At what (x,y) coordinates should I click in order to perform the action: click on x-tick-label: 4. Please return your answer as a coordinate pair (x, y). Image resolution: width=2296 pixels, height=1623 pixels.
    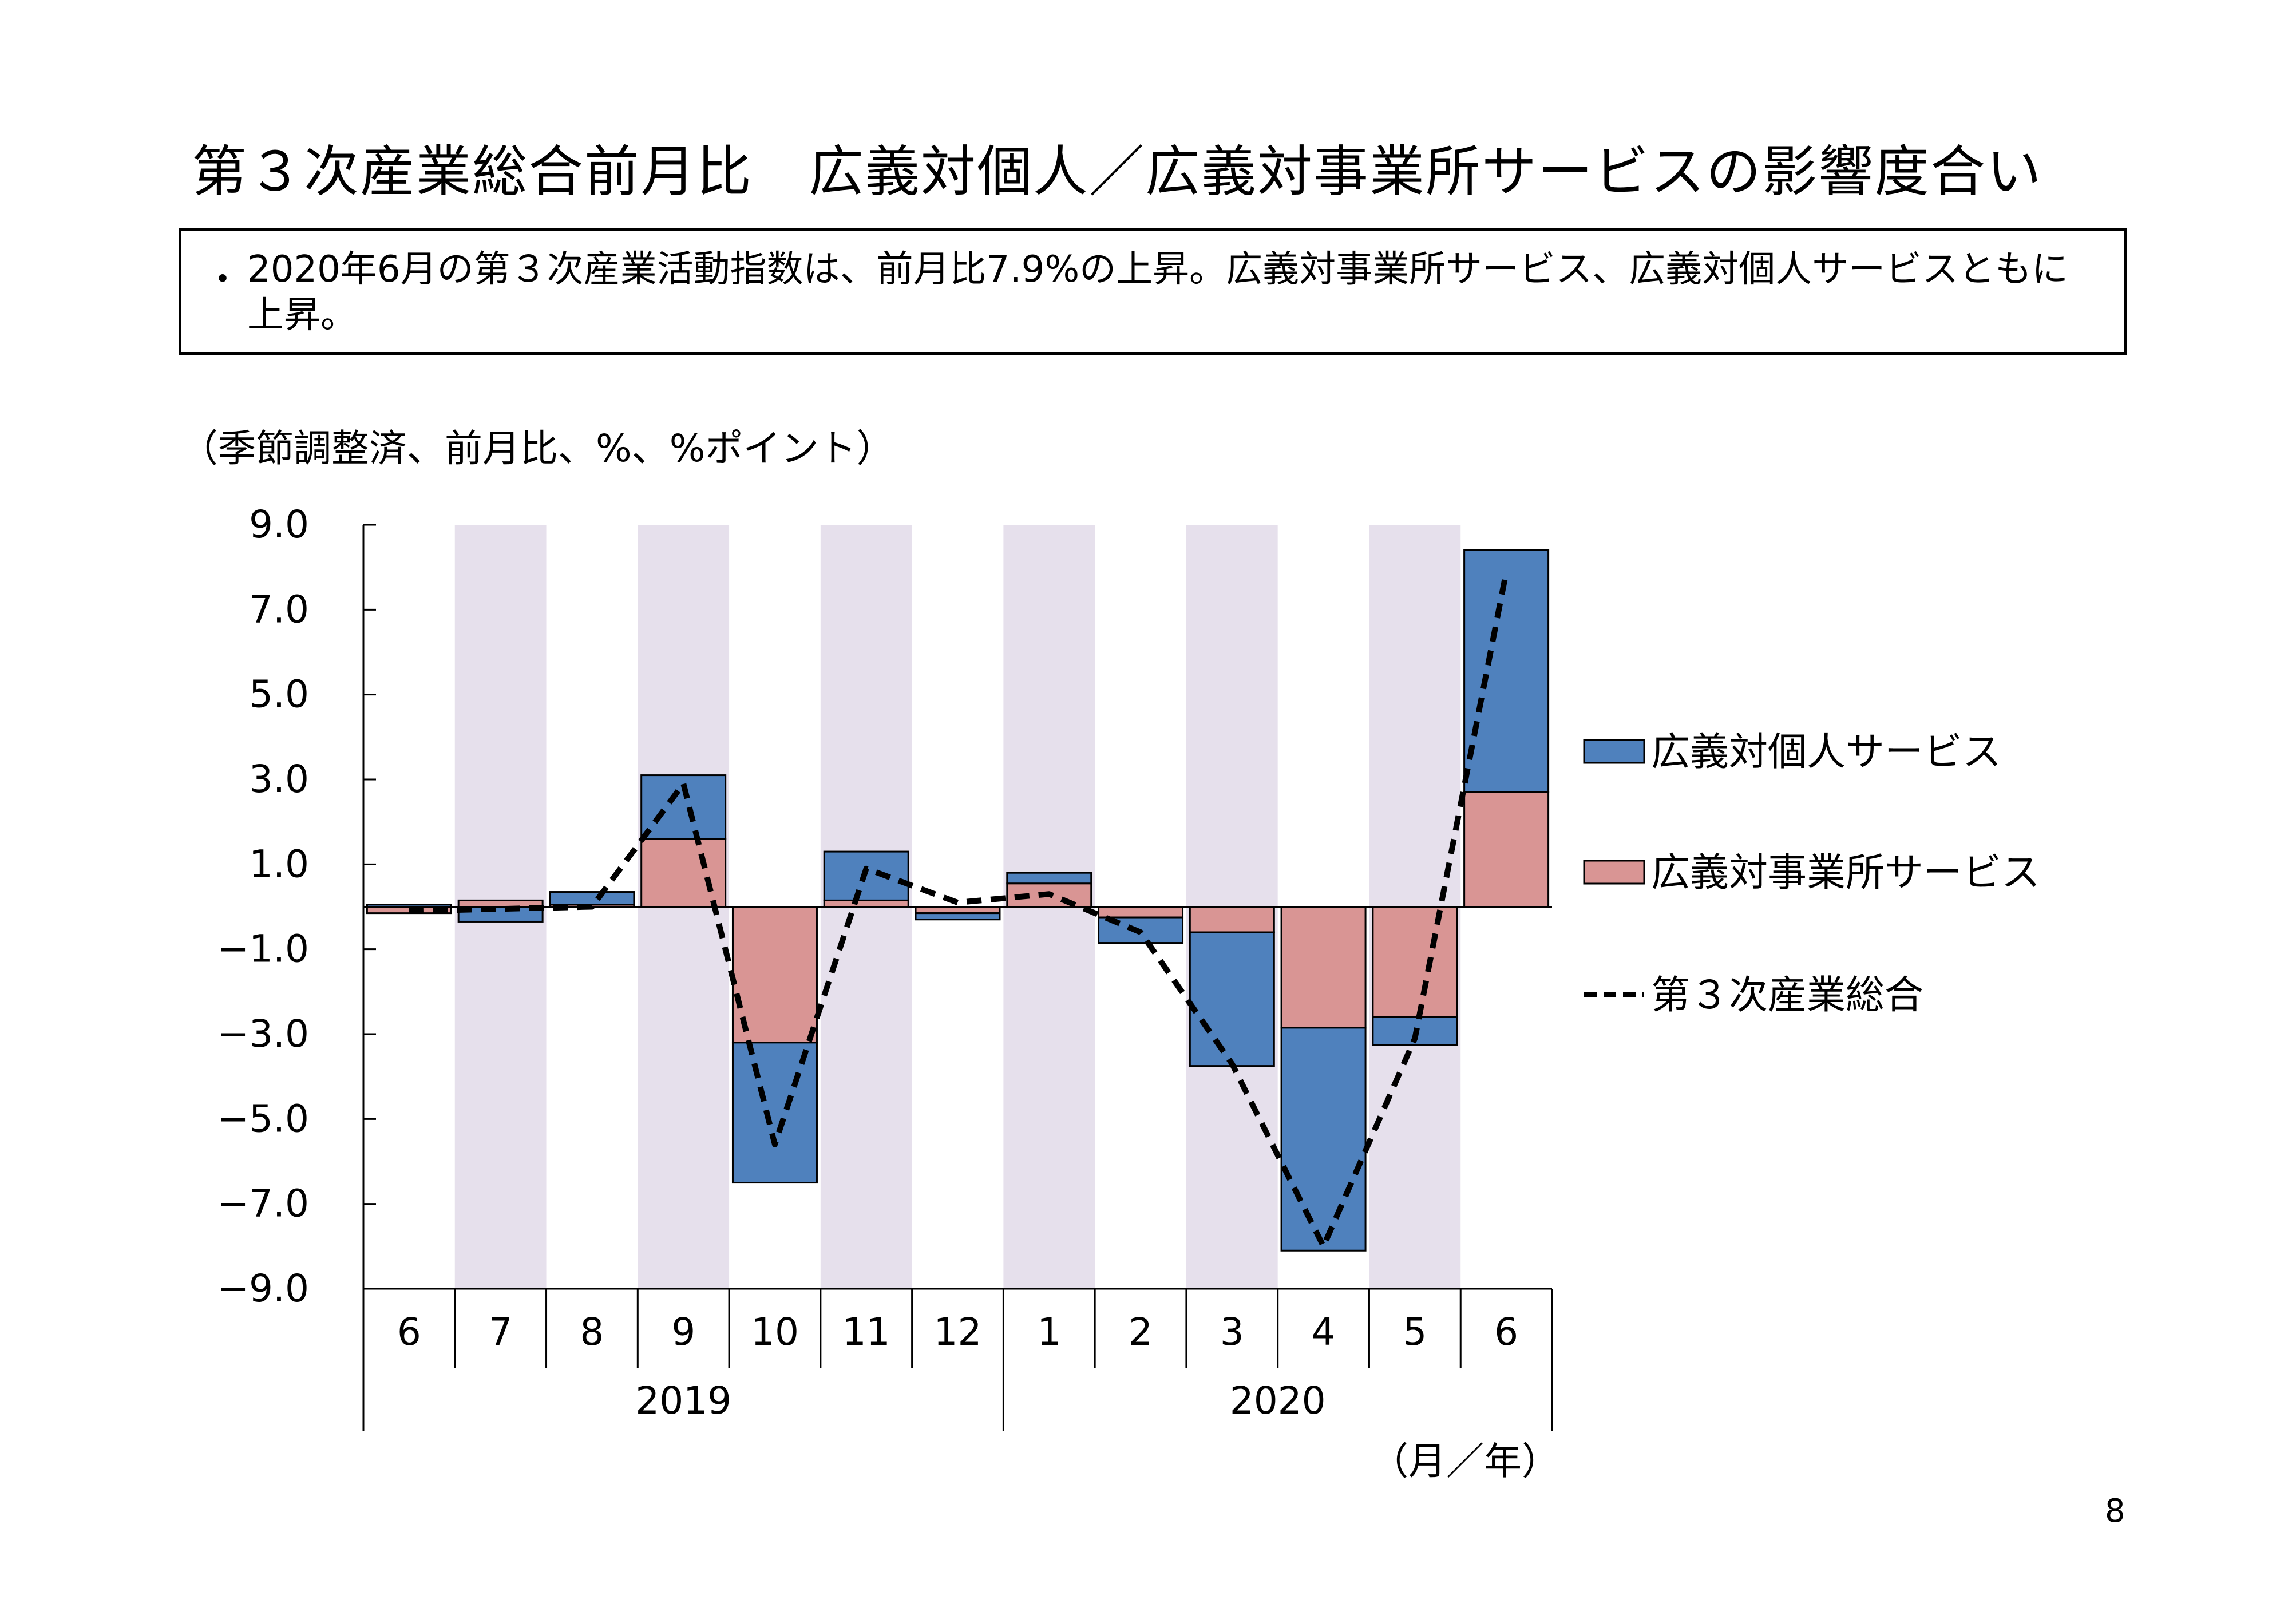
    Looking at the image, I should click on (1324, 1332).